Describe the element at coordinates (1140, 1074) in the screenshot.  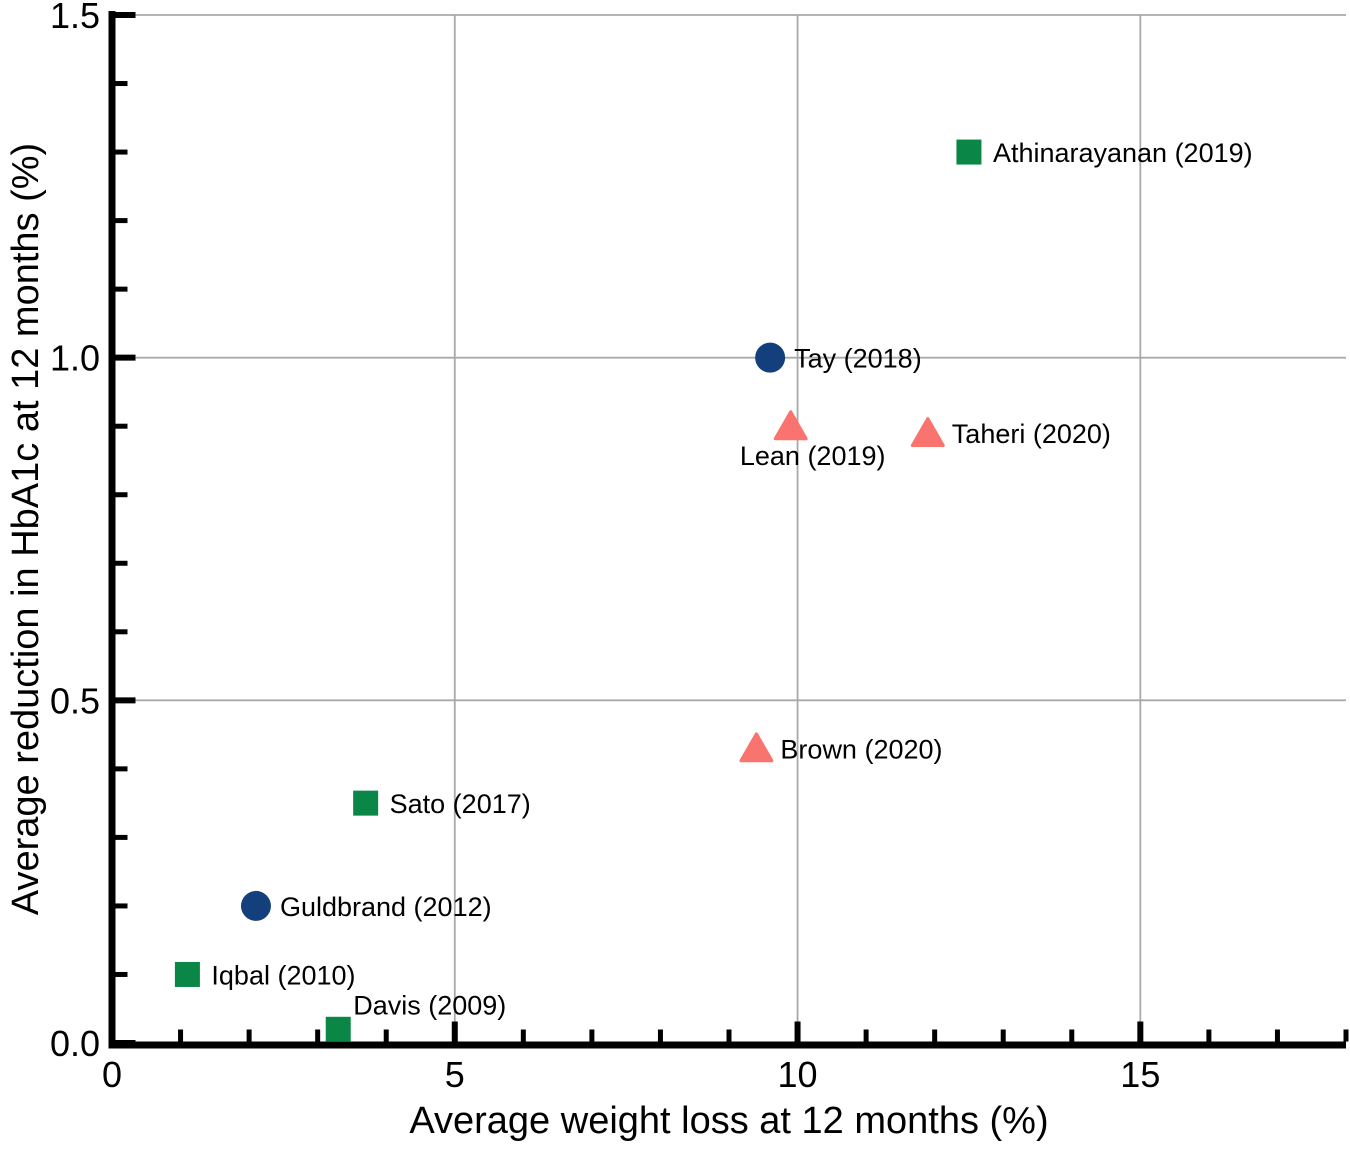
I see `x-tick-label: 15` at that location.